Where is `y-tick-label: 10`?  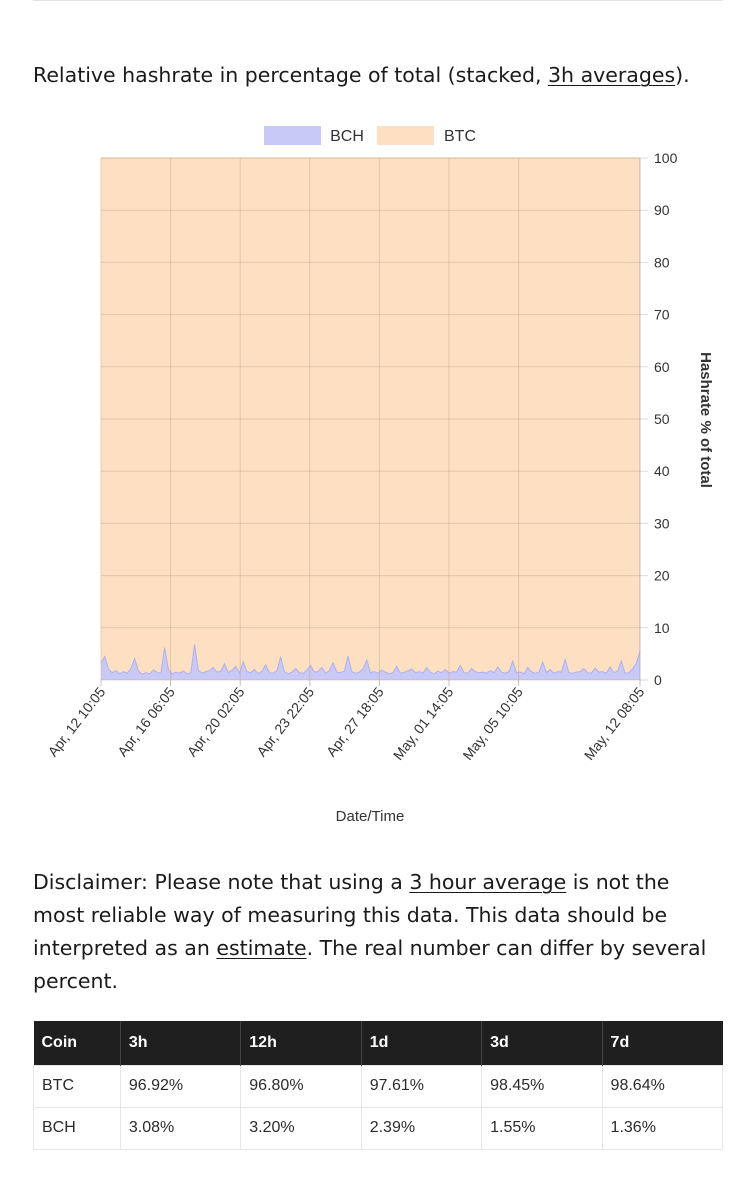
y-tick-label: 10 is located at coordinates (662, 628).